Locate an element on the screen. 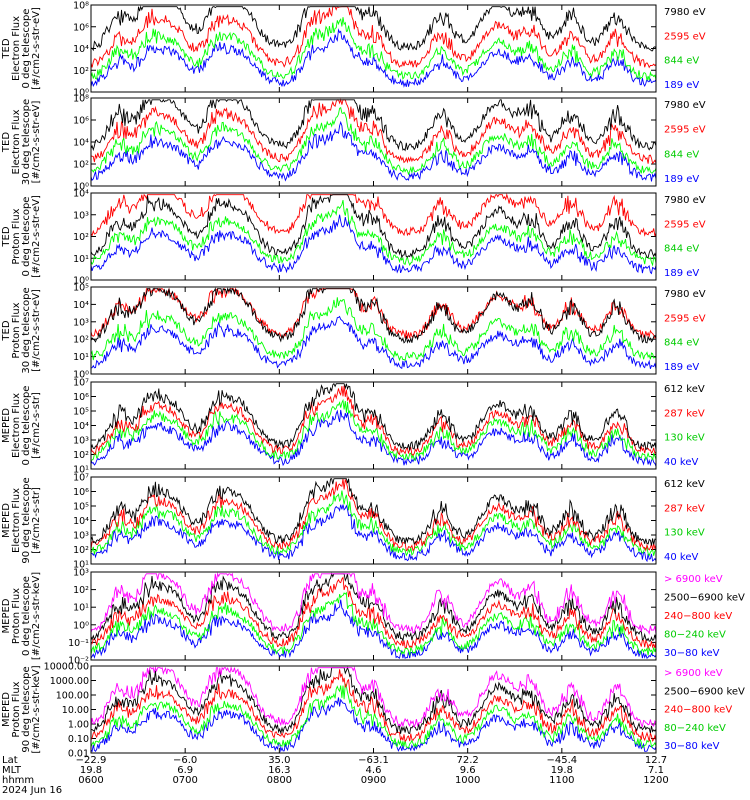 The height and width of the screenshot is (800, 750). footer-hhmm: 0900 is located at coordinates (373, 780).